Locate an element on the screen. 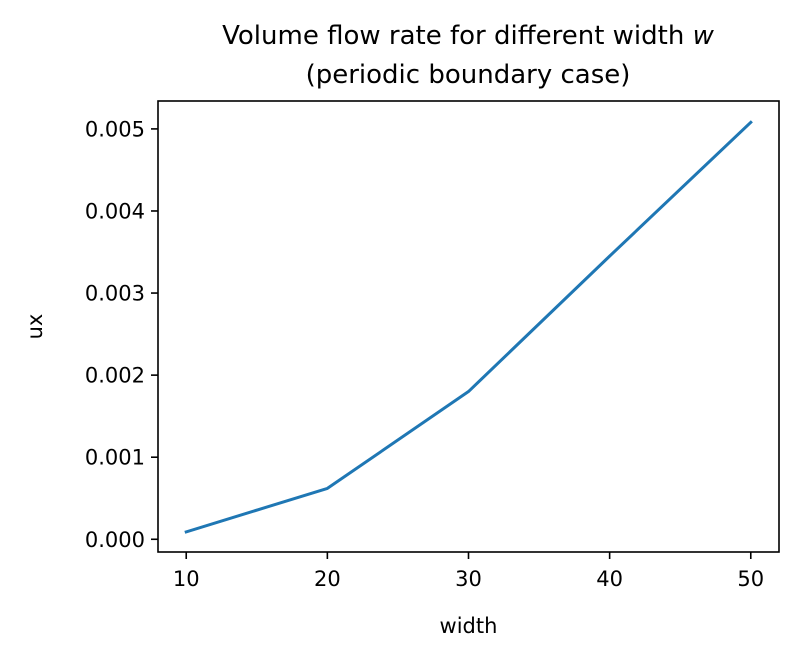 This screenshot has height=660, width=806. y-tick-label: 0.003 is located at coordinates (115, 294).